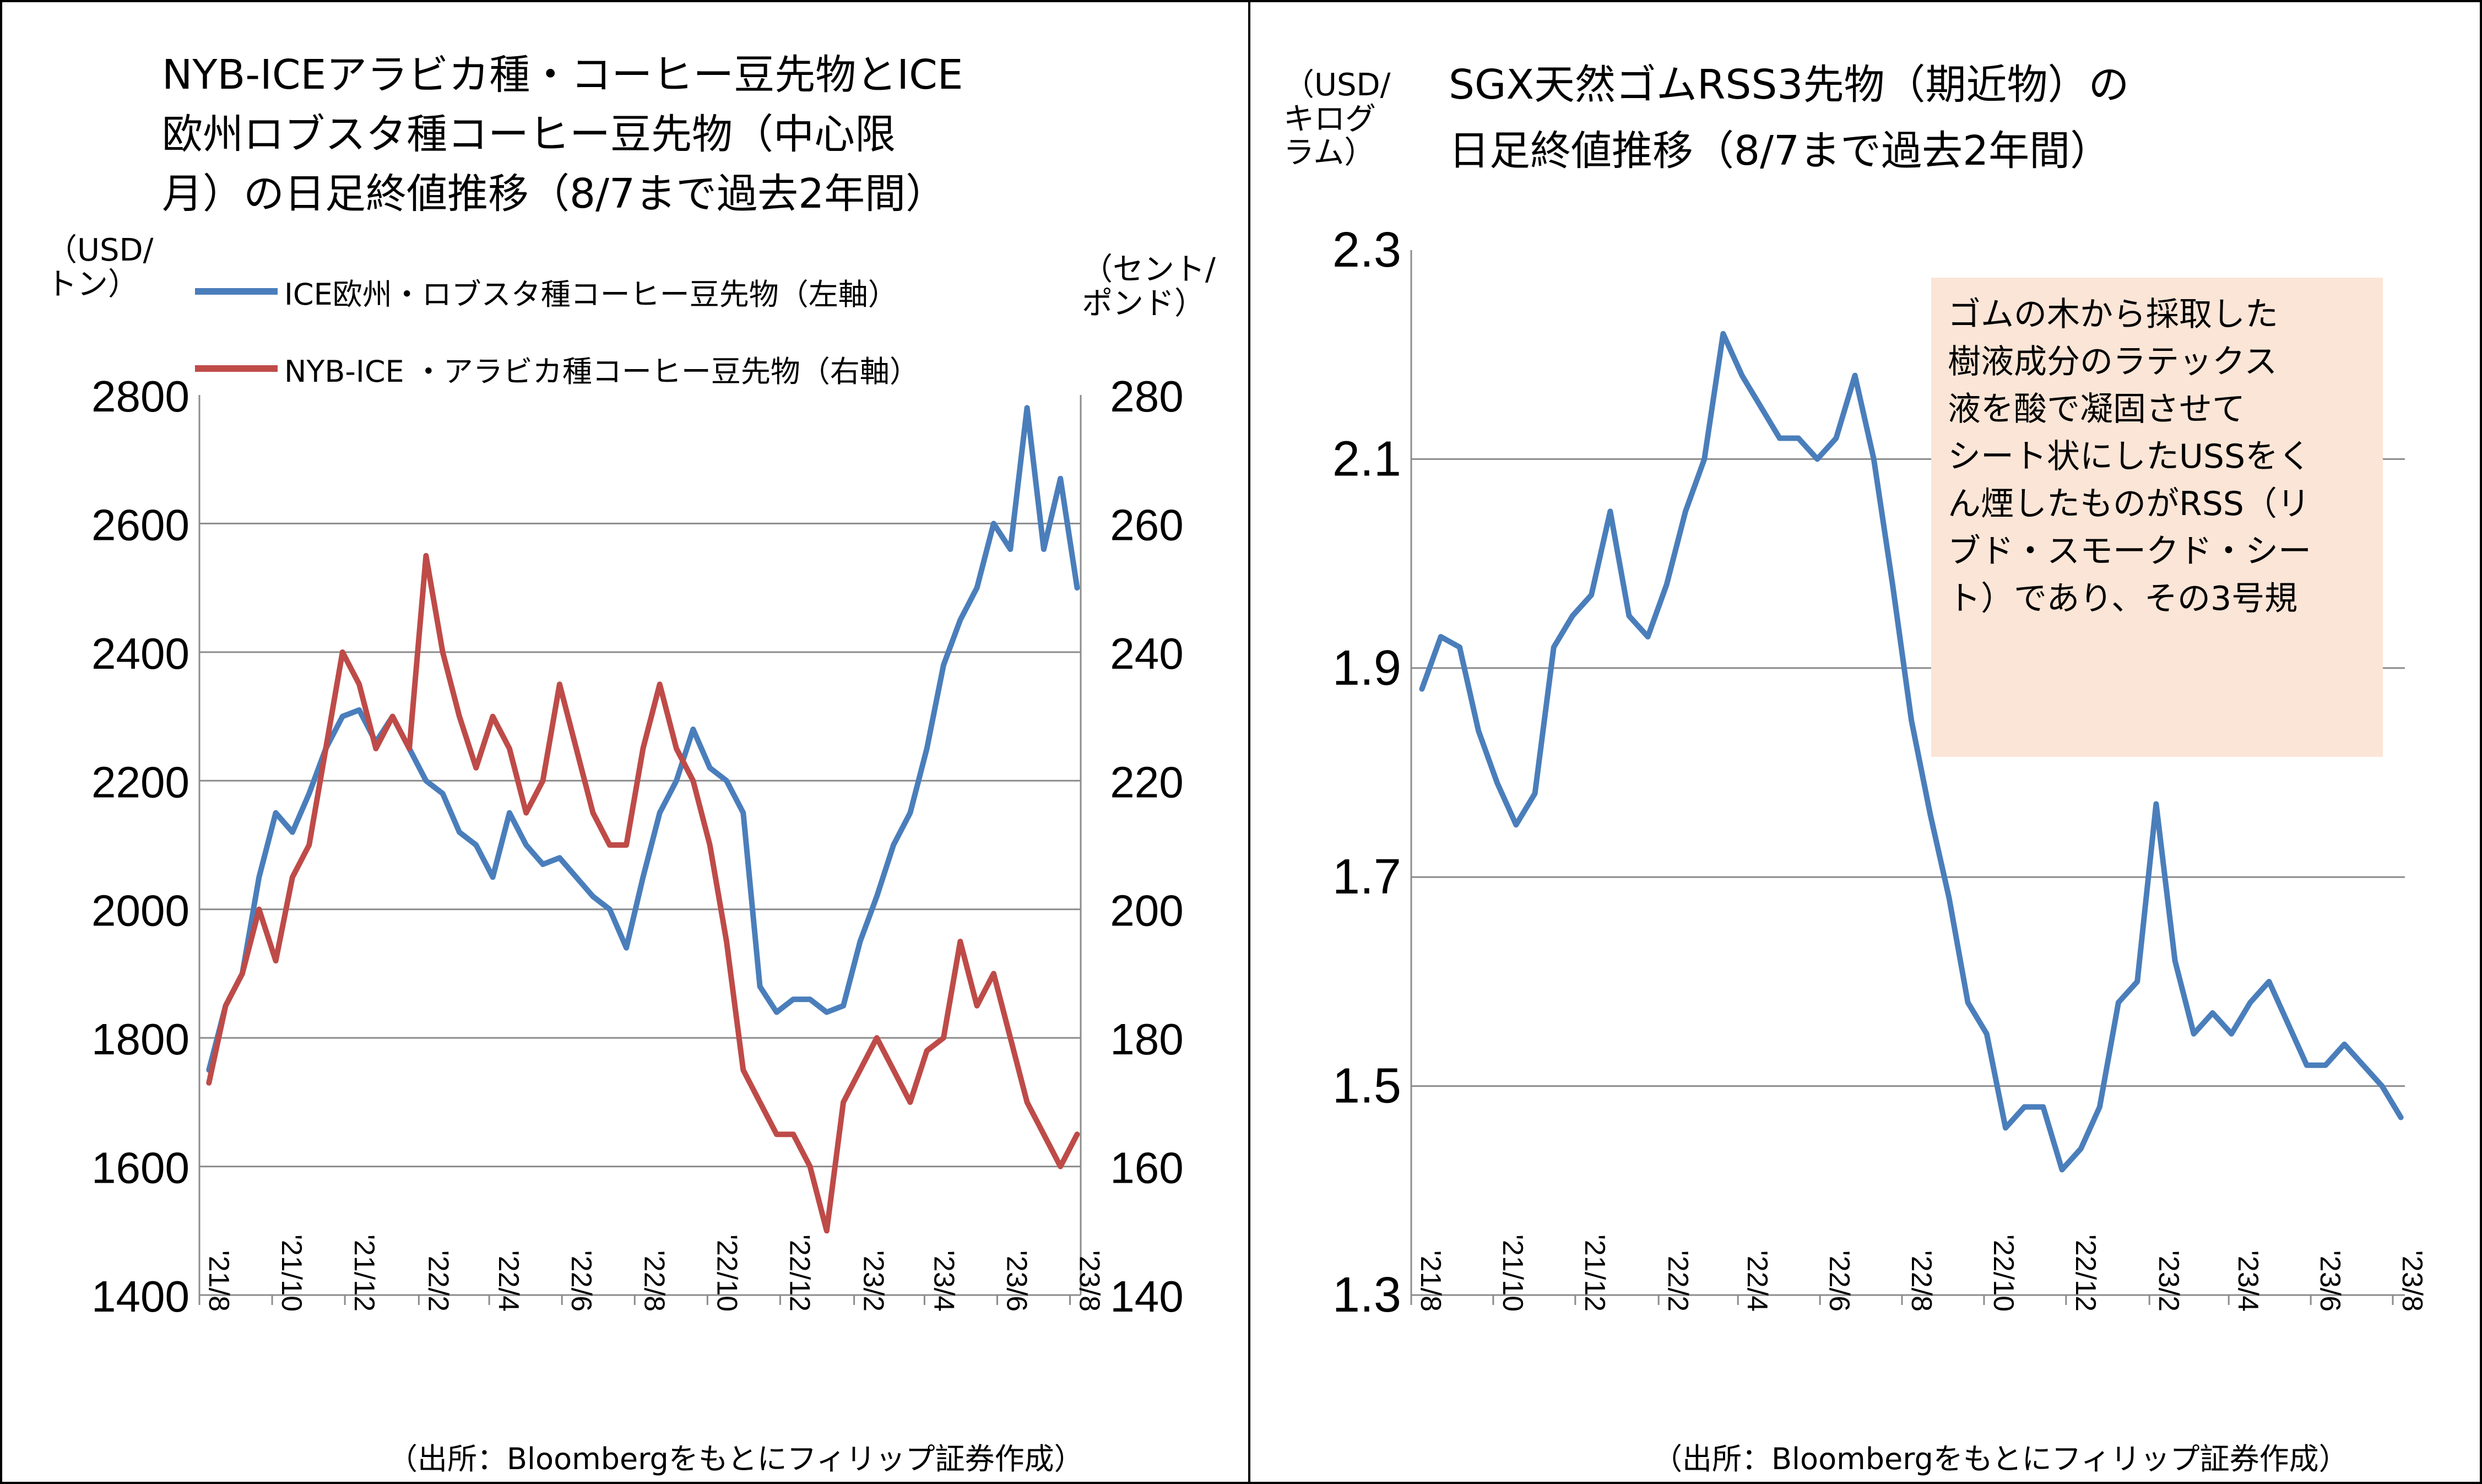 The height and width of the screenshot is (1484, 2482). What do you see at coordinates (237, 368) in the screenshot?
I see `legend-swatch-arabica` at bounding box center [237, 368].